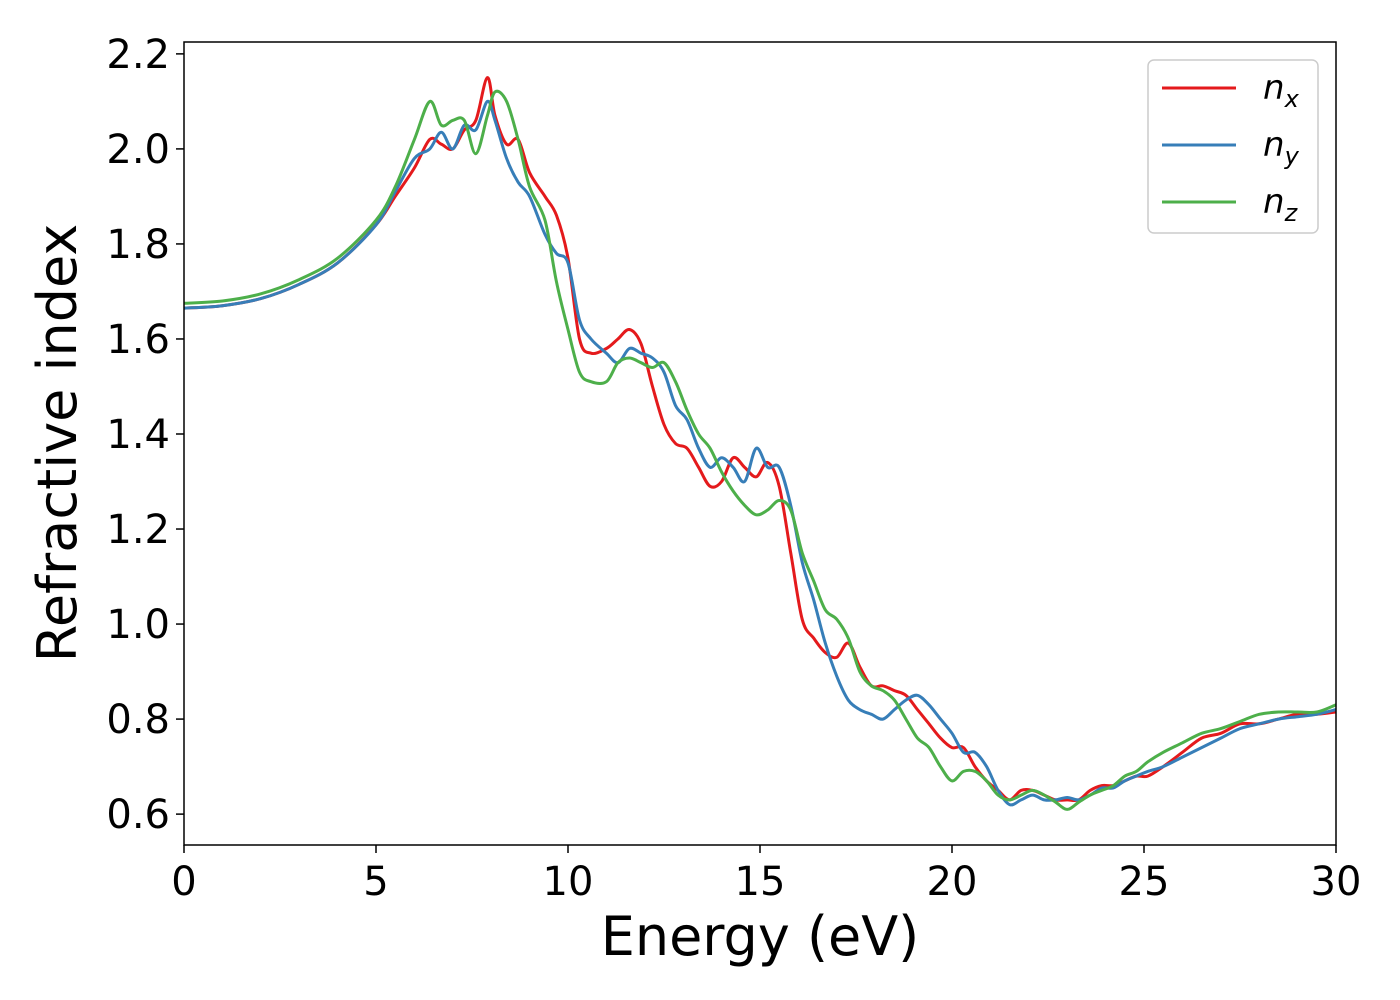 The width and height of the screenshot is (1400, 1000). I want to click on x-tick-label: 15, so click(760, 882).